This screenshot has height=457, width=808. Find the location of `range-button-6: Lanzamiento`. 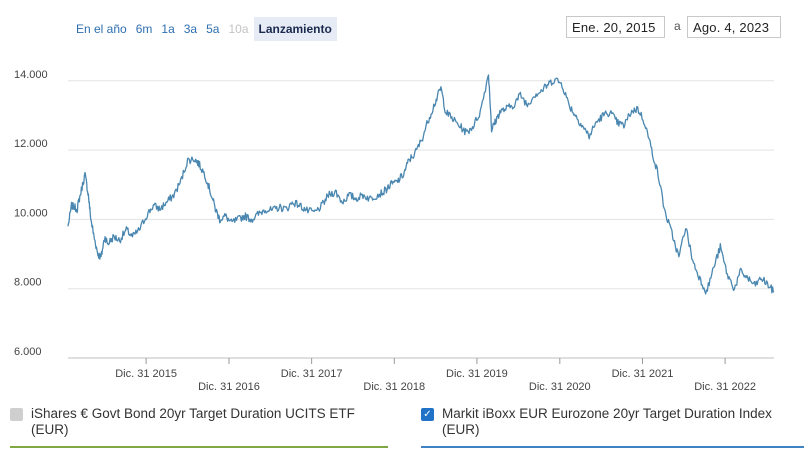

range-button-6: Lanzamiento is located at coordinates (295, 29).